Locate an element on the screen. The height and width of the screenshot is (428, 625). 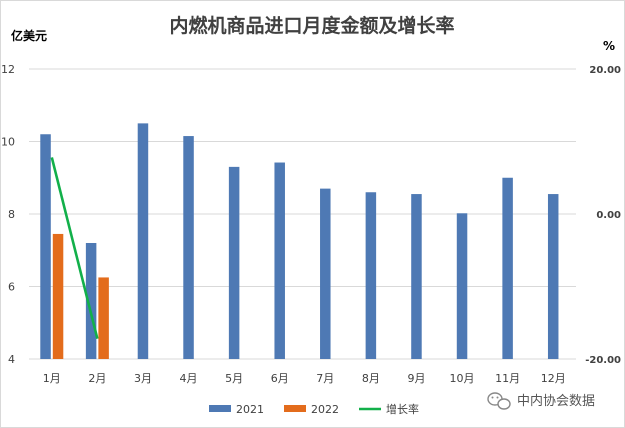
right-tick-label: -20.00 is located at coordinates (603, 360).